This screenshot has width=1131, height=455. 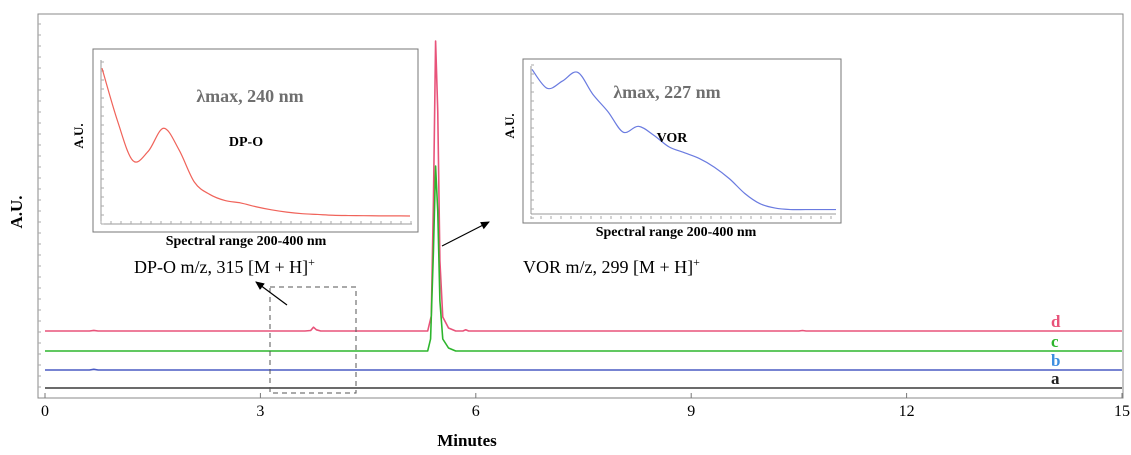 I want to click on inset-dpo-compound: DP-O, so click(x=246, y=142).